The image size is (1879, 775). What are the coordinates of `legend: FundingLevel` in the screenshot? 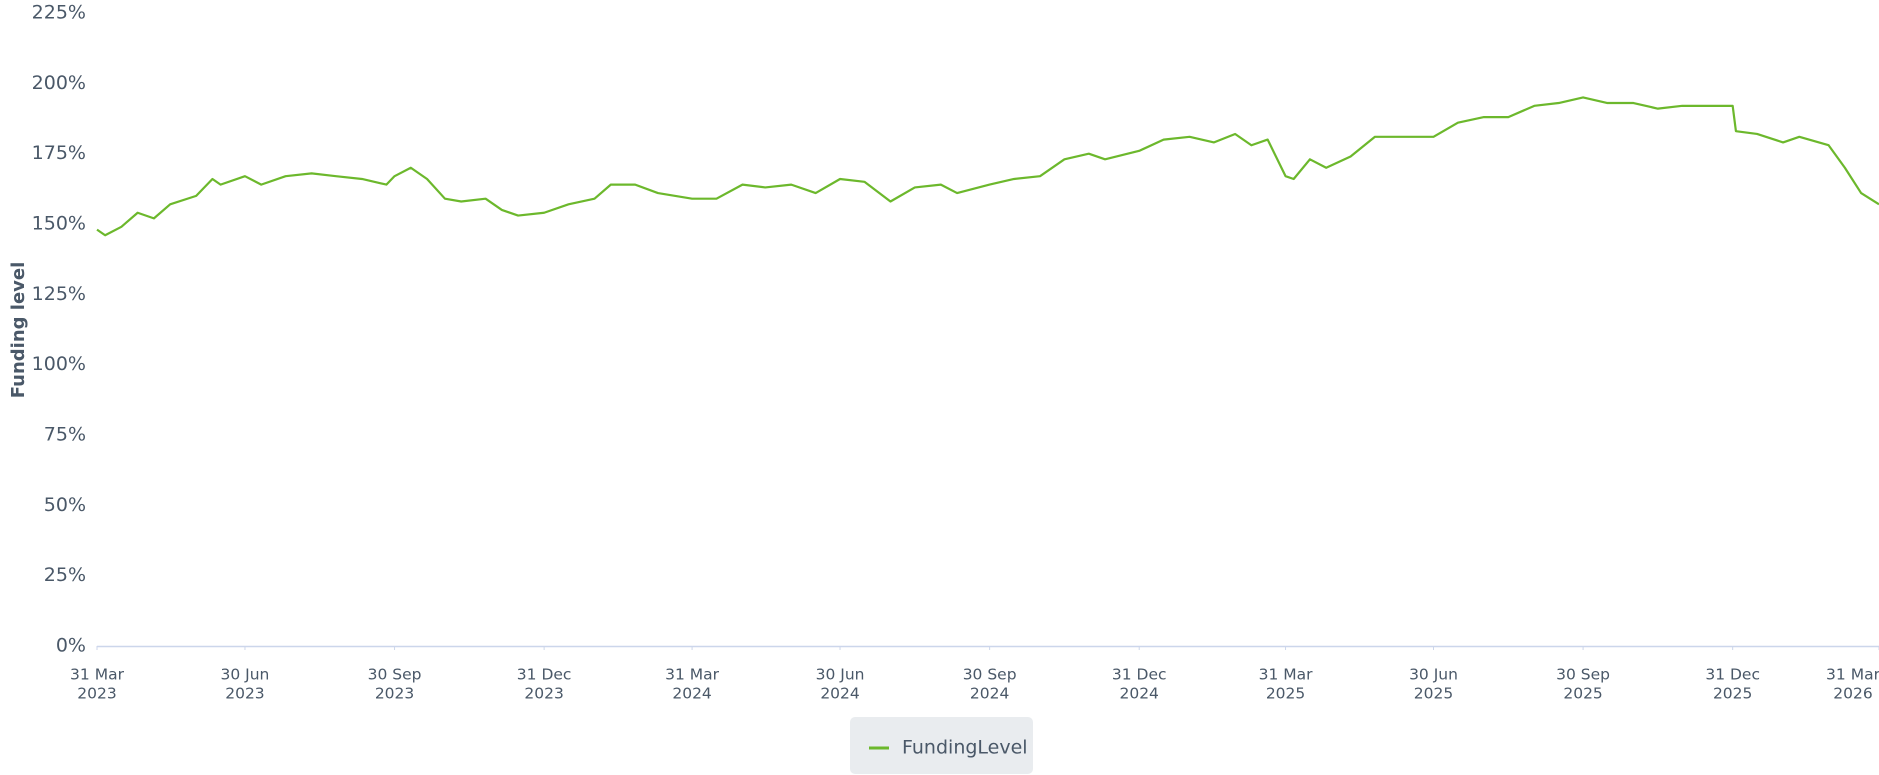 It's located at (941, 745).